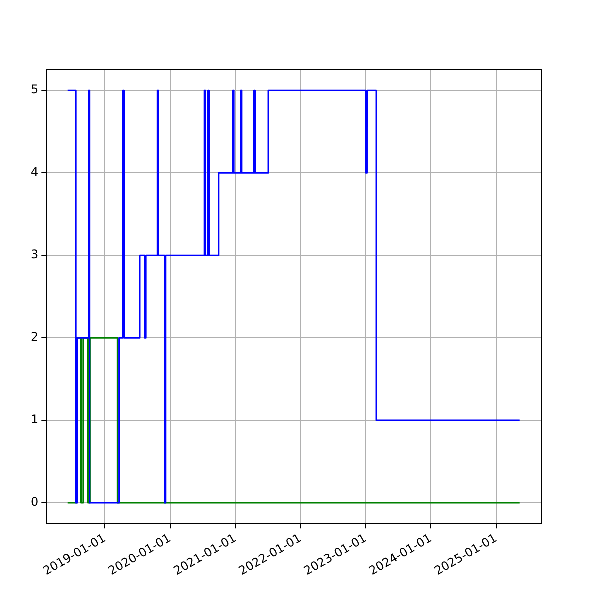 The width and height of the screenshot is (600, 600). I want to click on y-tick-label: 4, so click(34, 172).